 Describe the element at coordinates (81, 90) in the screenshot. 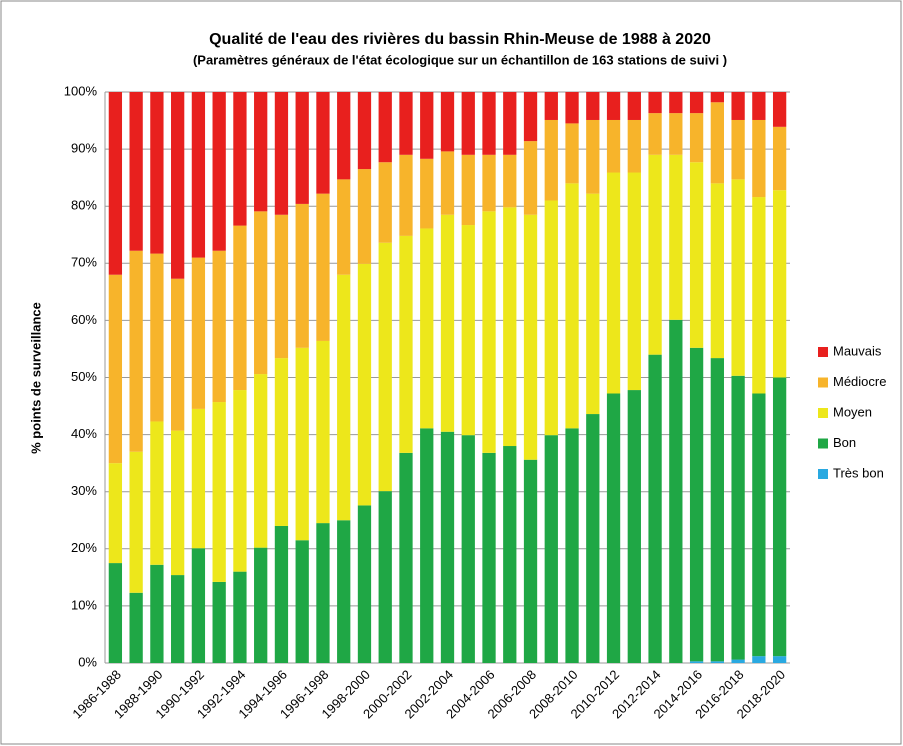

I see `y-tick-label: 100%` at that location.